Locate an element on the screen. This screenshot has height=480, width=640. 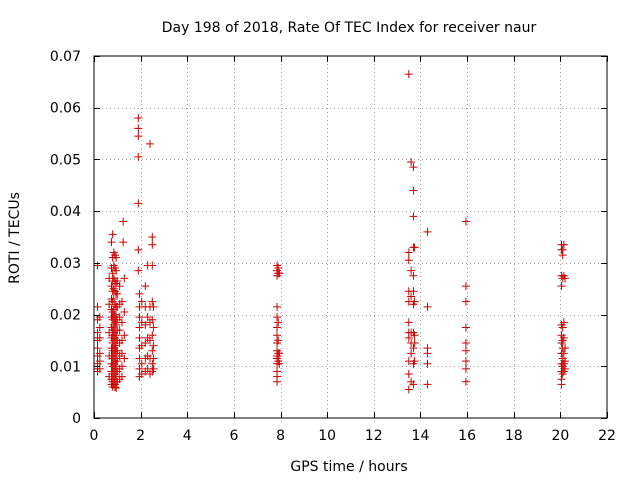
y-axis-label: ROTI / TECUs is located at coordinates (15, 238).